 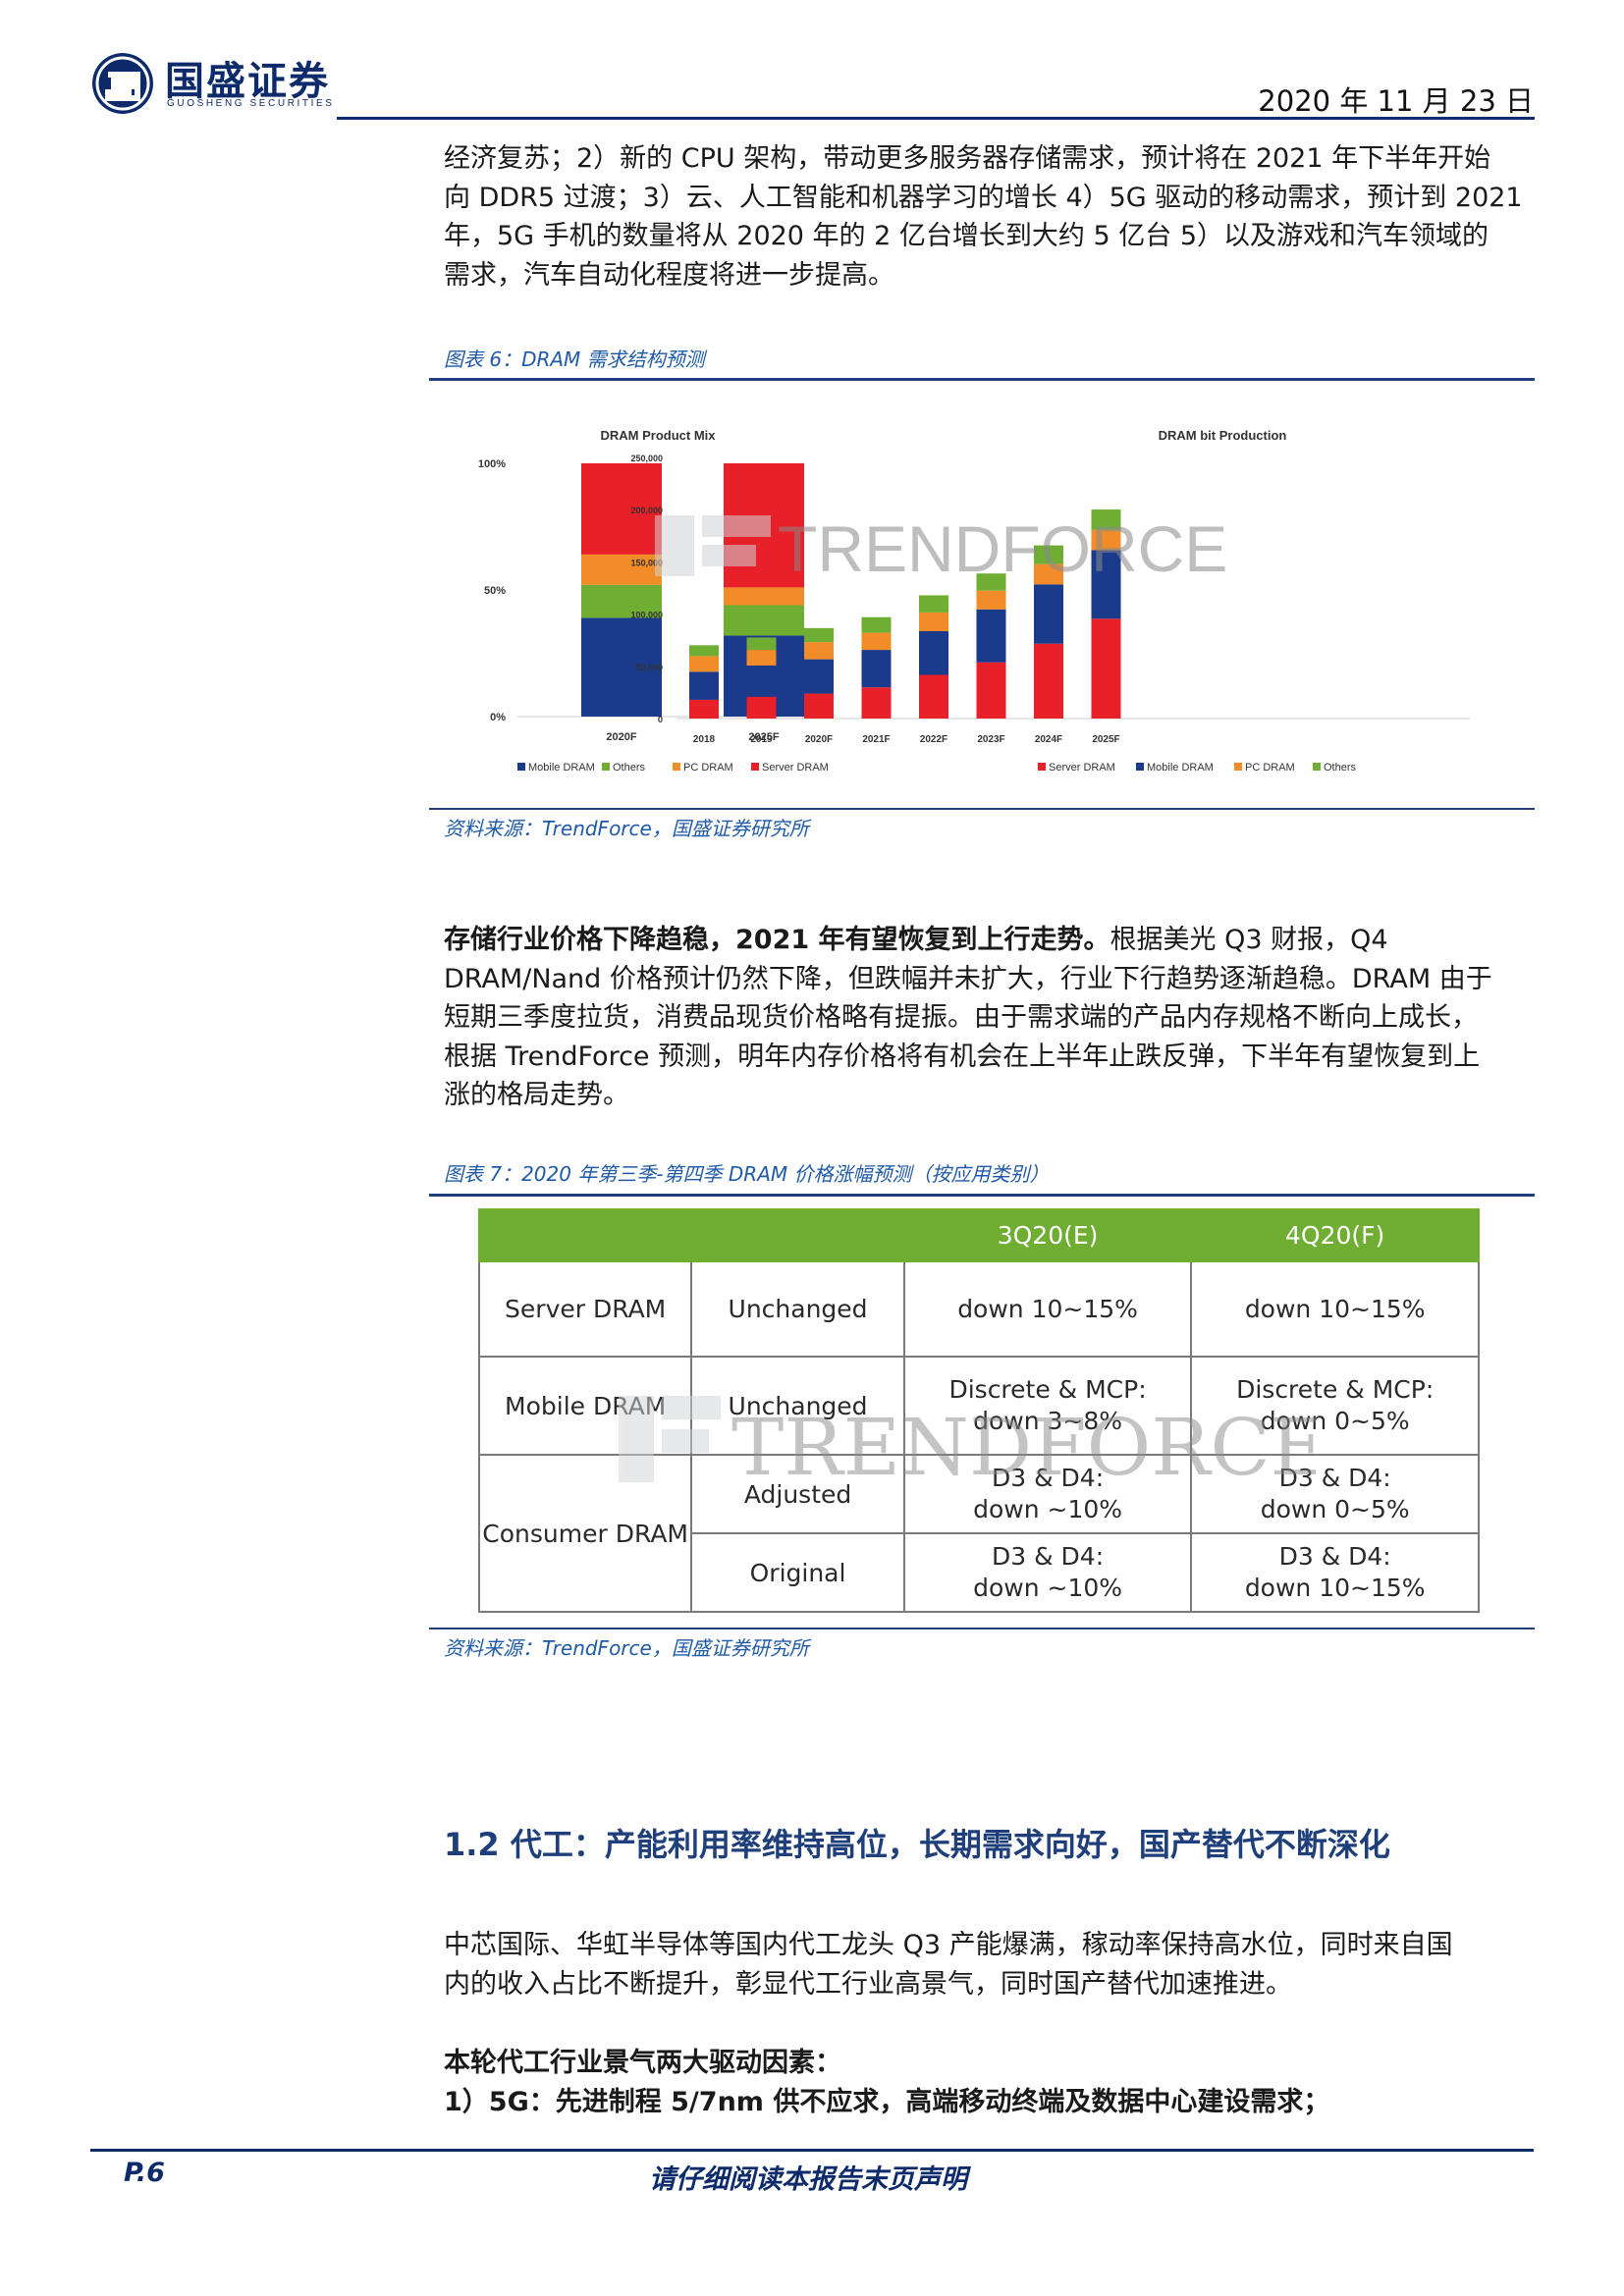 I want to click on product-mix-axis: 0% 50% 100% 2020F 2025F, so click(x=652, y=601).